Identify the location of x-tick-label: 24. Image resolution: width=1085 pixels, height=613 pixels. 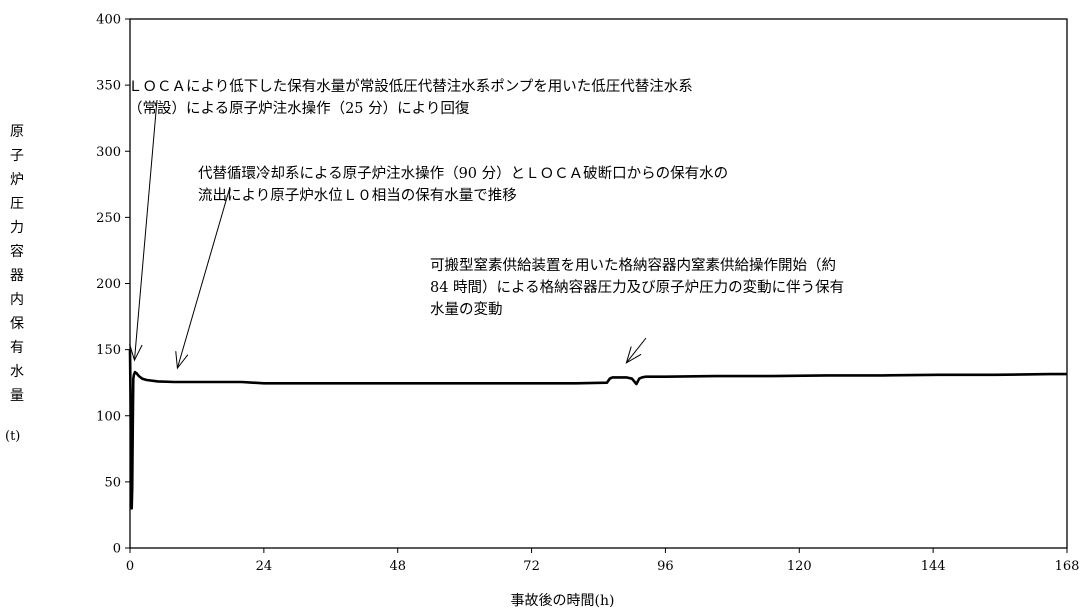
(264, 566).